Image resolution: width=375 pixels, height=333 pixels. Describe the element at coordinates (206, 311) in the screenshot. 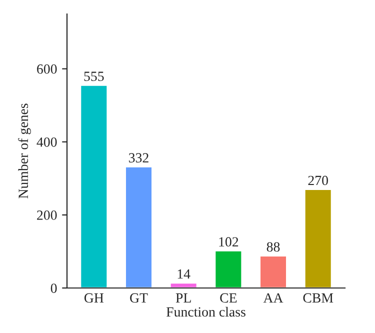

I see `x-axis-title: Function class` at that location.